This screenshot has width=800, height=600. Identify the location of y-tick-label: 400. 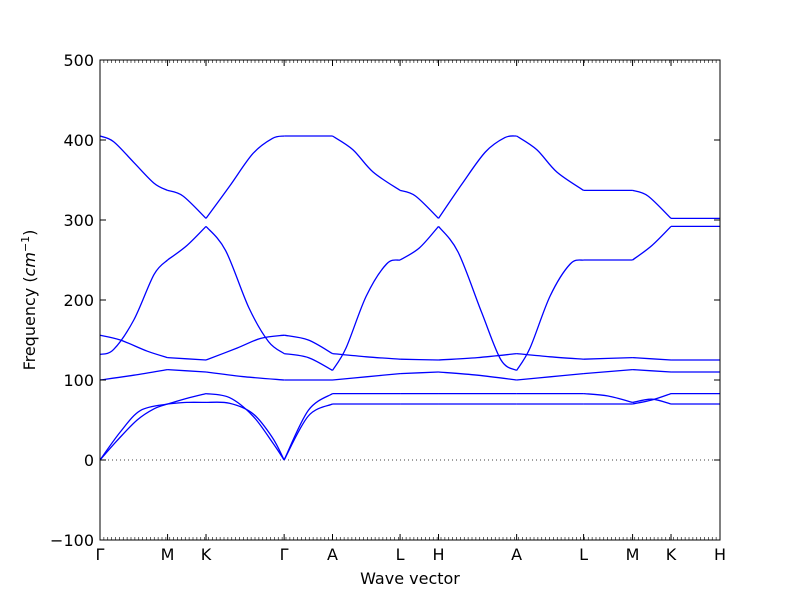
(78, 140).